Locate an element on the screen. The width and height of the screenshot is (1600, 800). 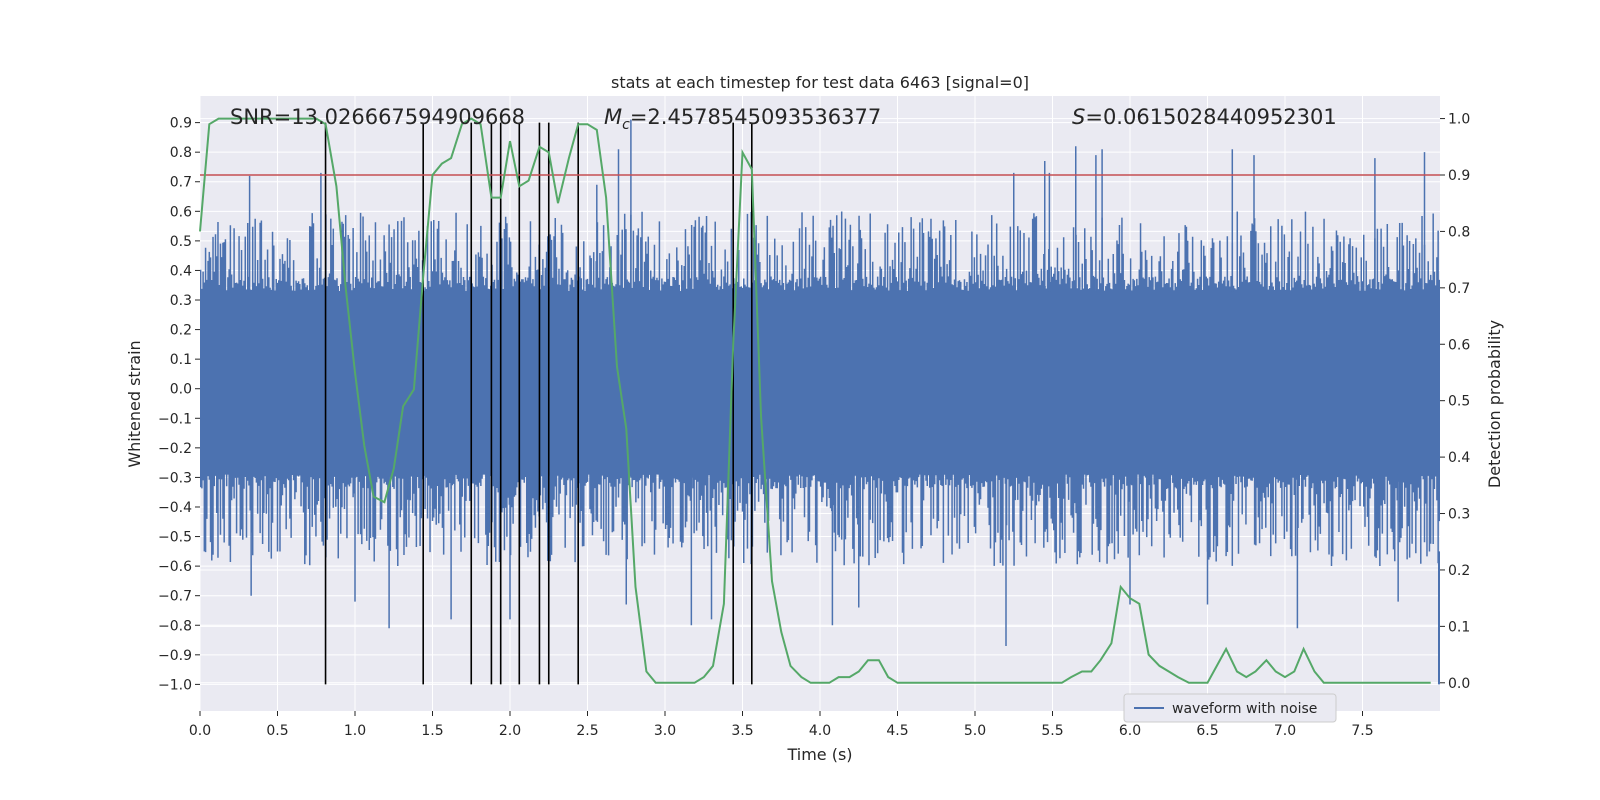
y-tick-label: −0.9 is located at coordinates (175, 656).